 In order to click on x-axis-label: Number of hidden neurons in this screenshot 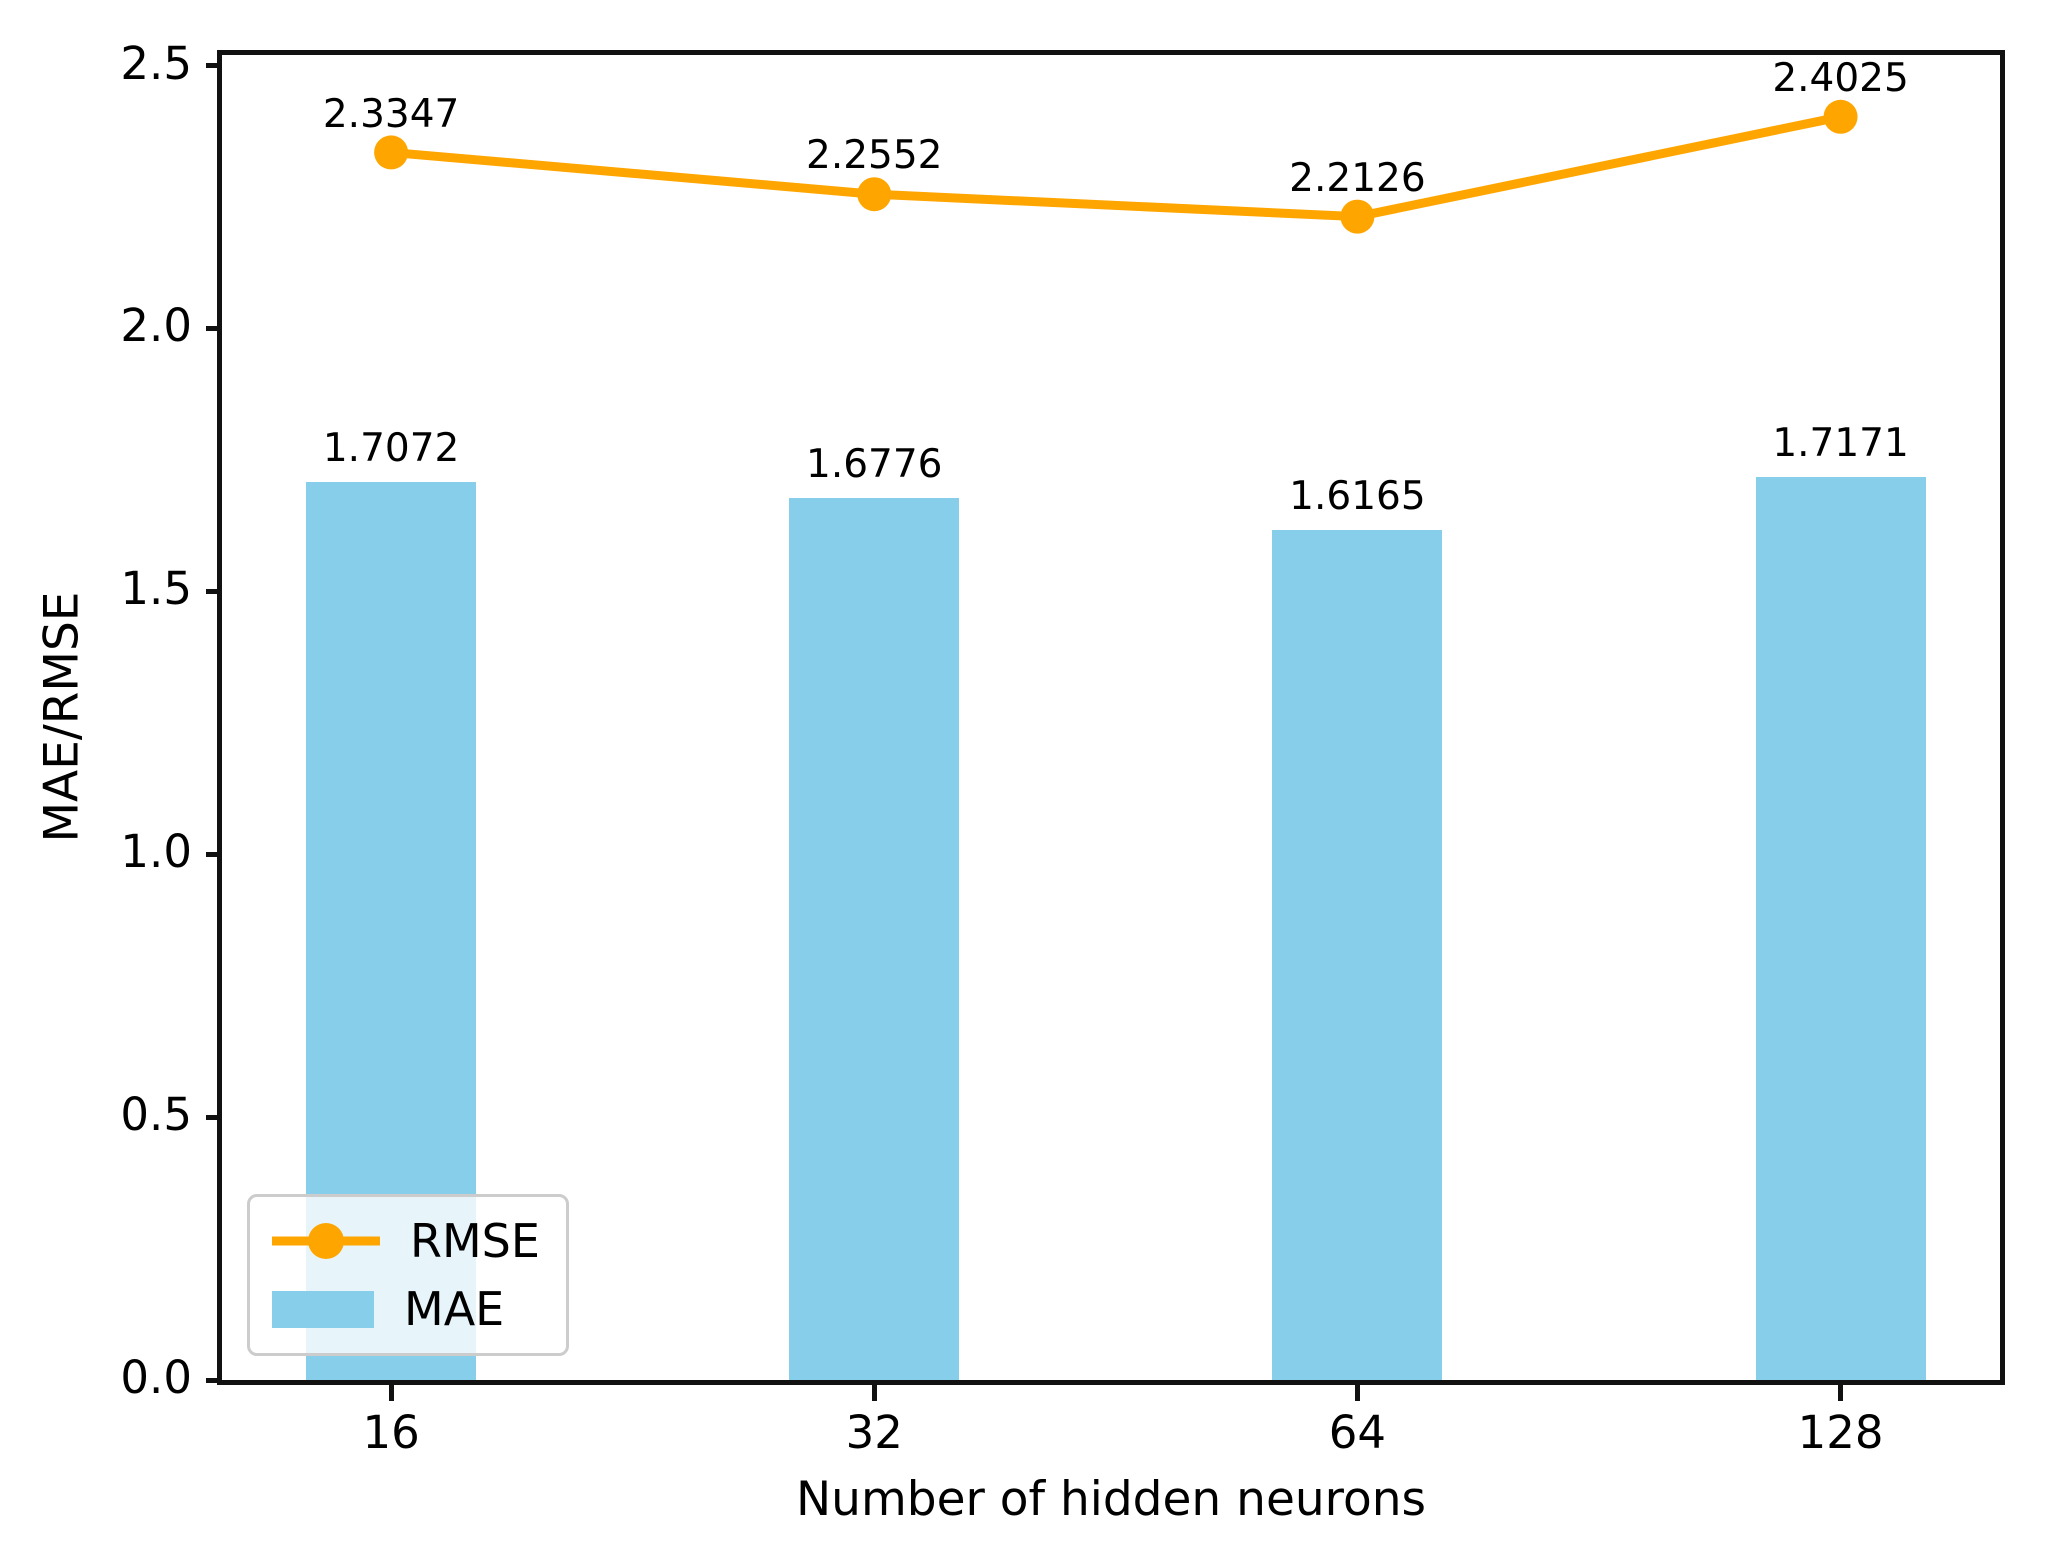, I will do `click(1111, 1499)`.